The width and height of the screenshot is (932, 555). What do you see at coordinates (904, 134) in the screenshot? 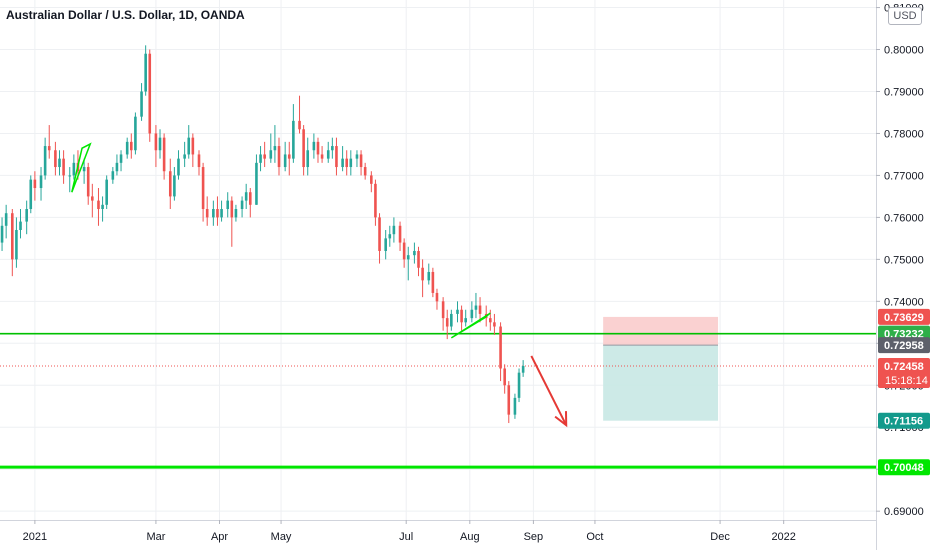
I see `y-tick-label: 0.78000` at bounding box center [904, 134].